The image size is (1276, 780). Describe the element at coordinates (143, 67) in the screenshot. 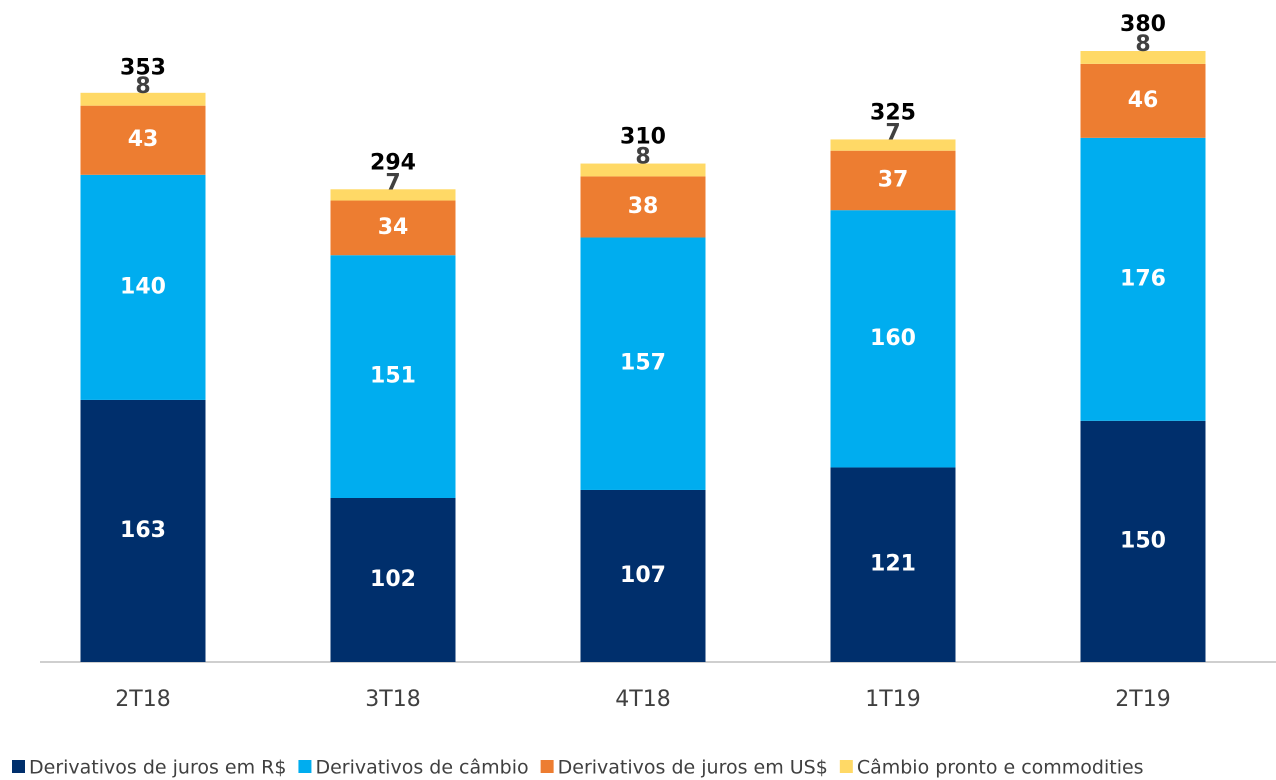

I see `total-label: 353` at that location.